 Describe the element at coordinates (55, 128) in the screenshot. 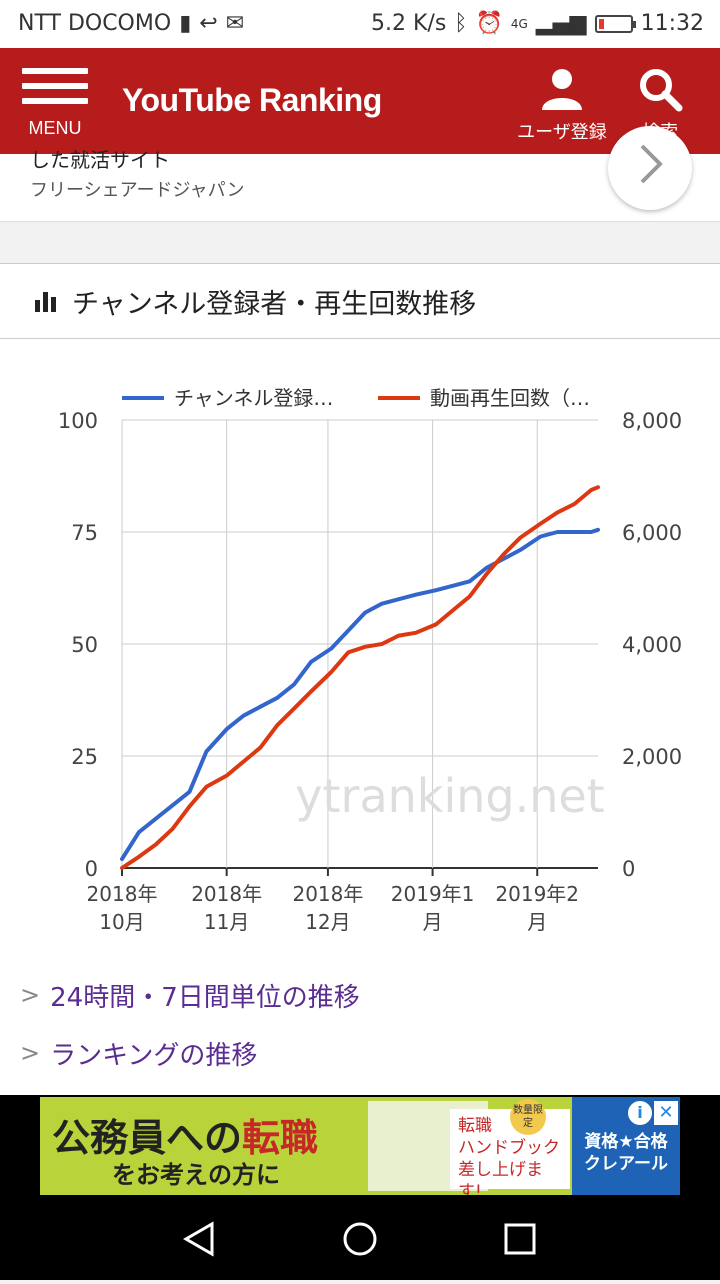

I see `menu-label: MENU` at that location.